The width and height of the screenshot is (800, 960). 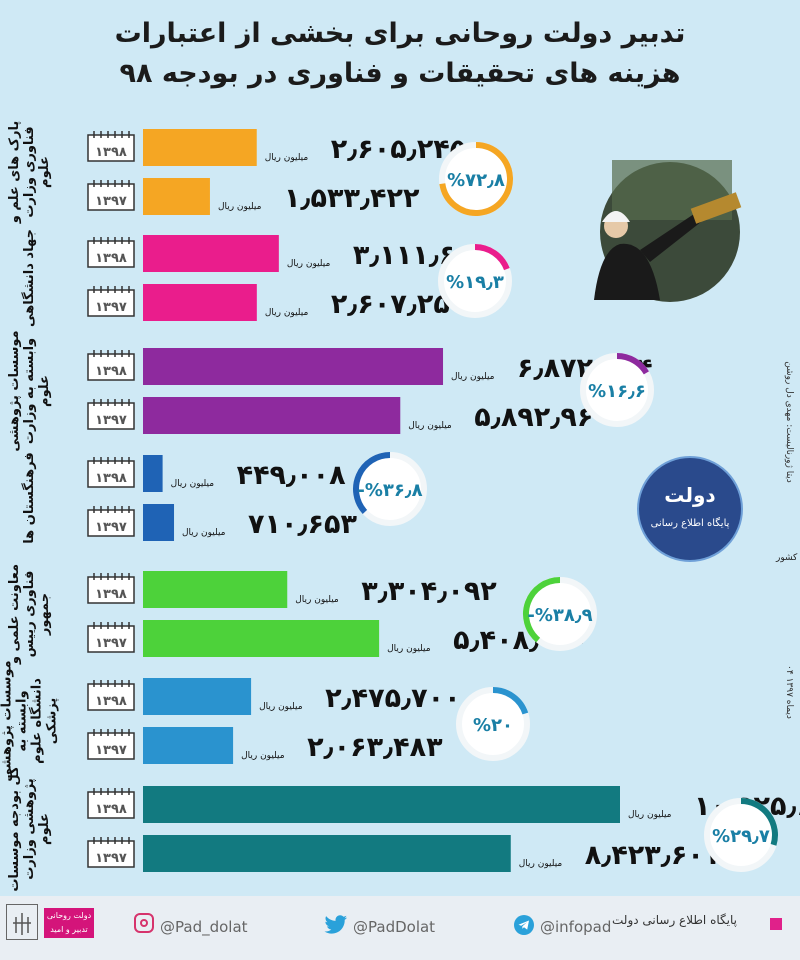 I want to click on change-label: %۲۹٫۷, so click(x=741, y=836).